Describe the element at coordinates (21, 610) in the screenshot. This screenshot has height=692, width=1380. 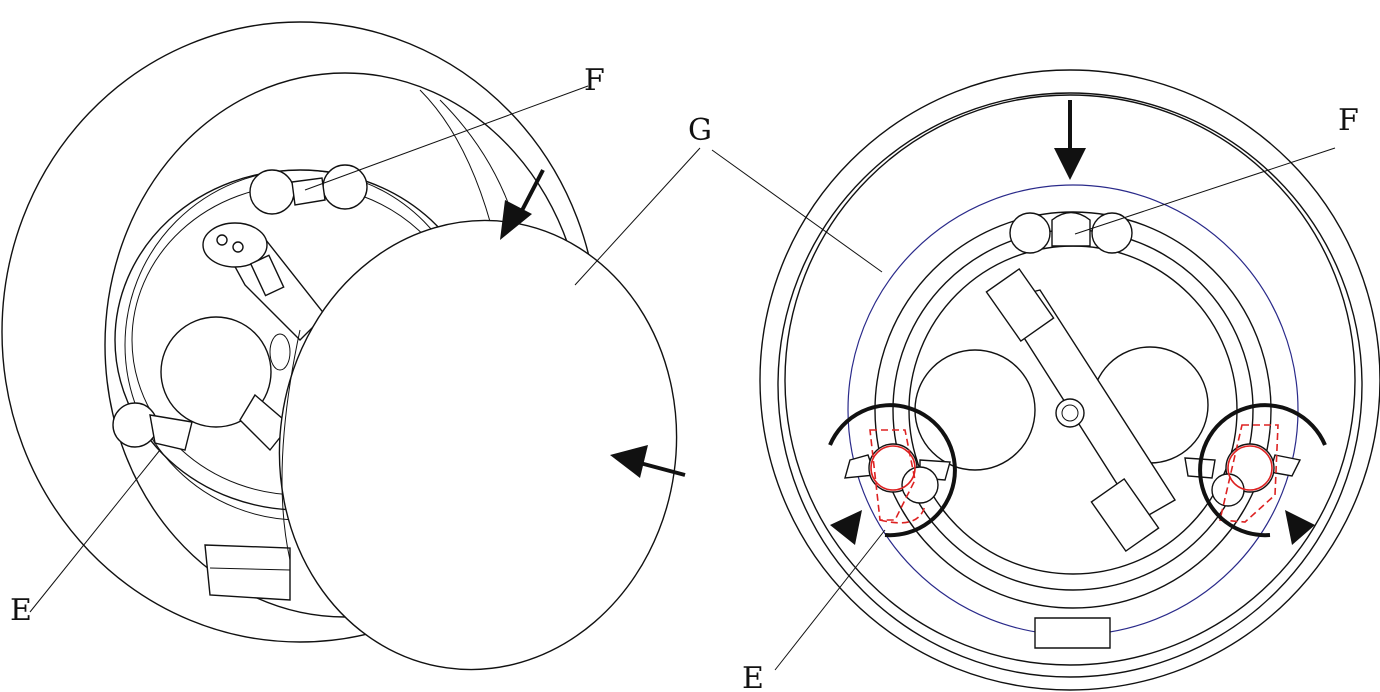
I see `label-e-left: E` at that location.